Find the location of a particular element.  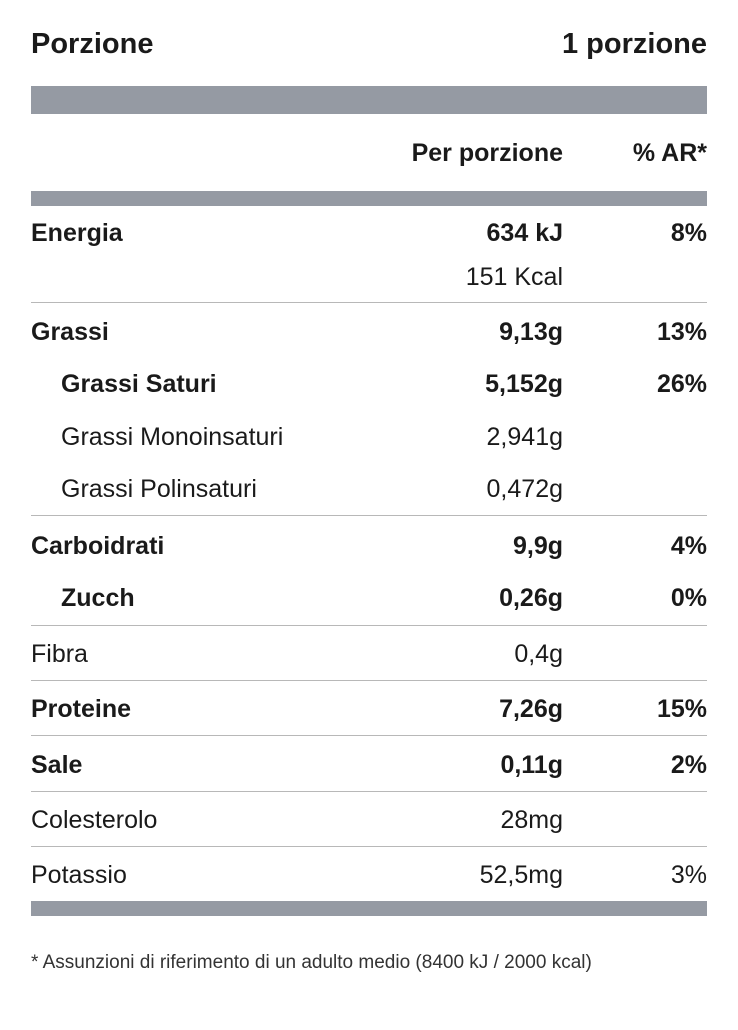

nutrient-name: Grassi Monoinsaturi is located at coordinates (172, 437).